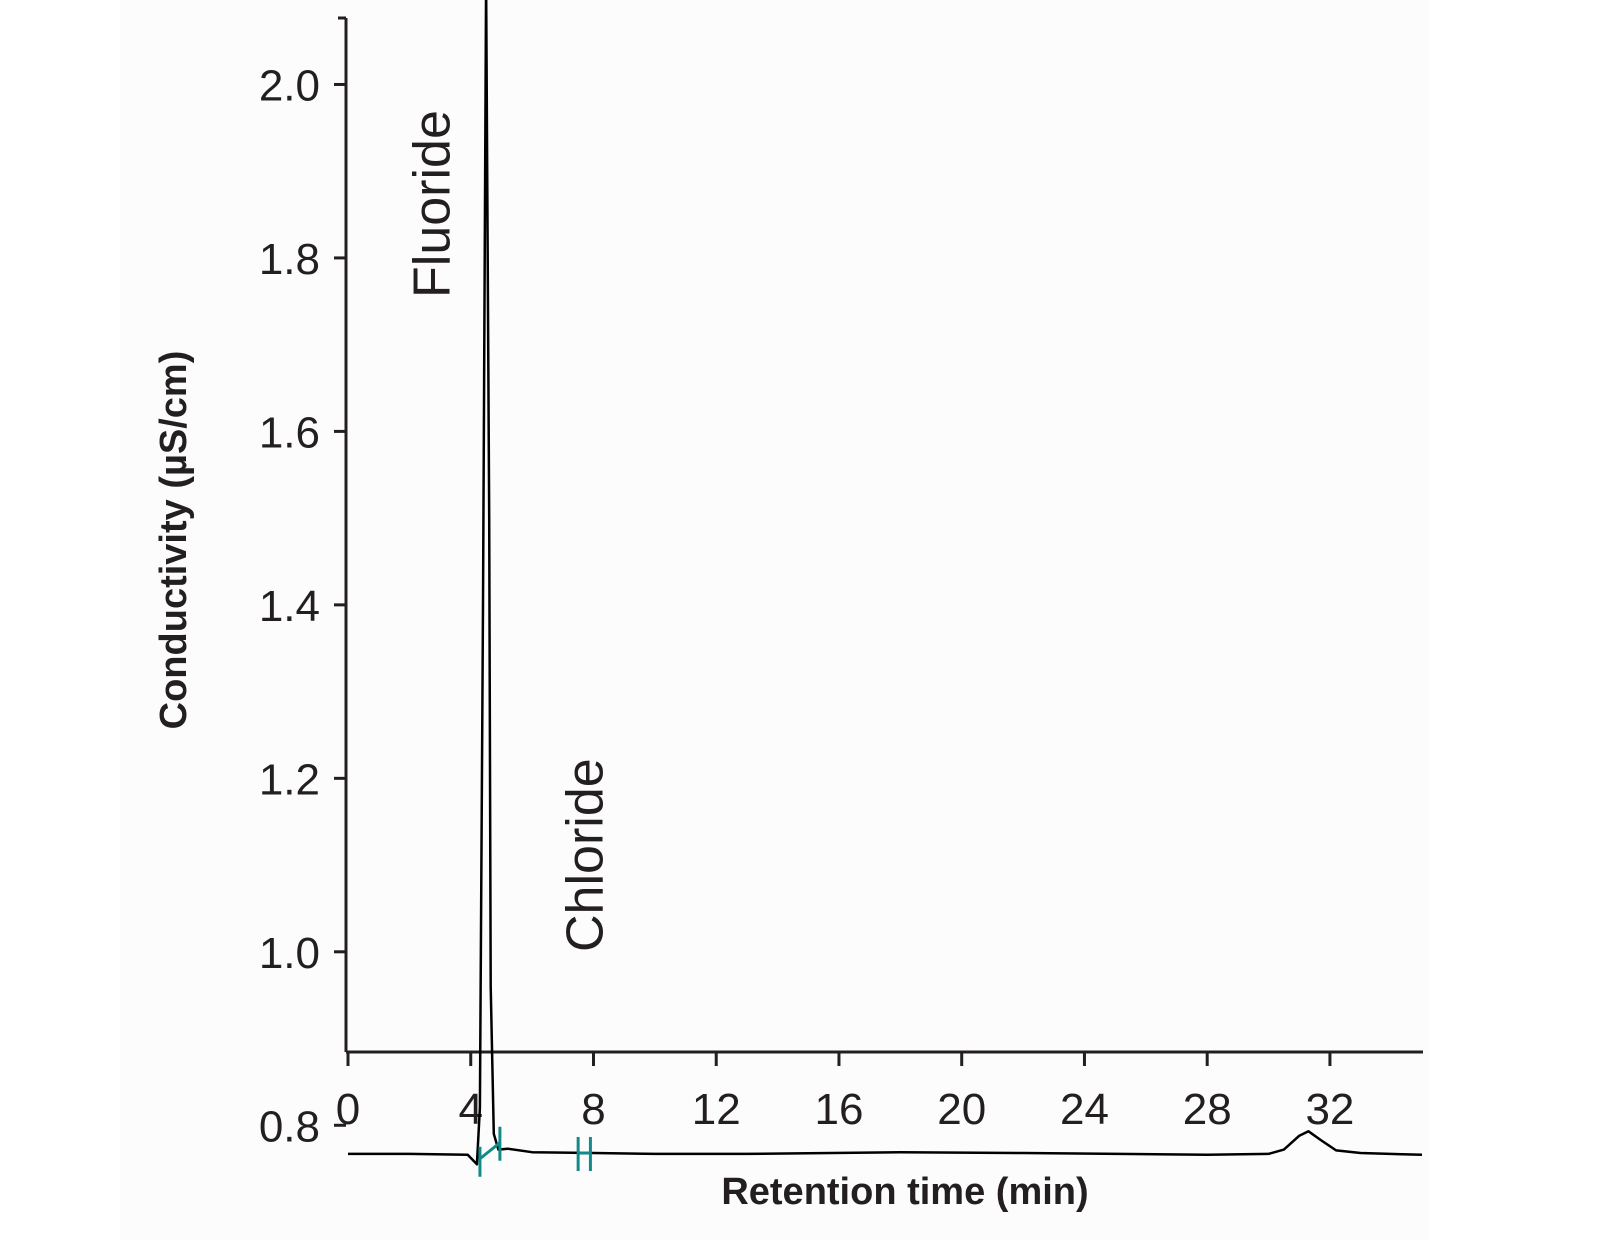  What do you see at coordinates (289, 779) in the screenshot?
I see `y-tick-label: 1.2` at bounding box center [289, 779].